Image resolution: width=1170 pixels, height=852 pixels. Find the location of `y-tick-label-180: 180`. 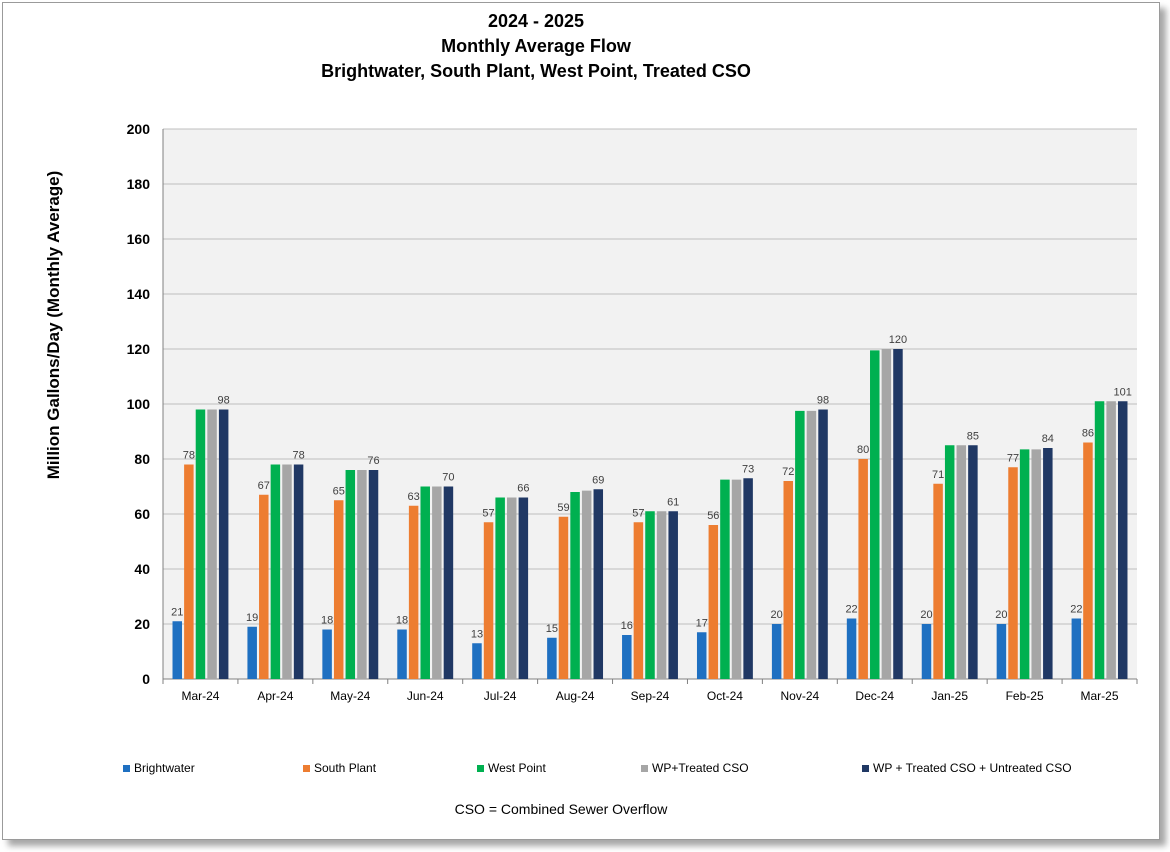

y-tick-label-180: 180 is located at coordinates (139, 184).